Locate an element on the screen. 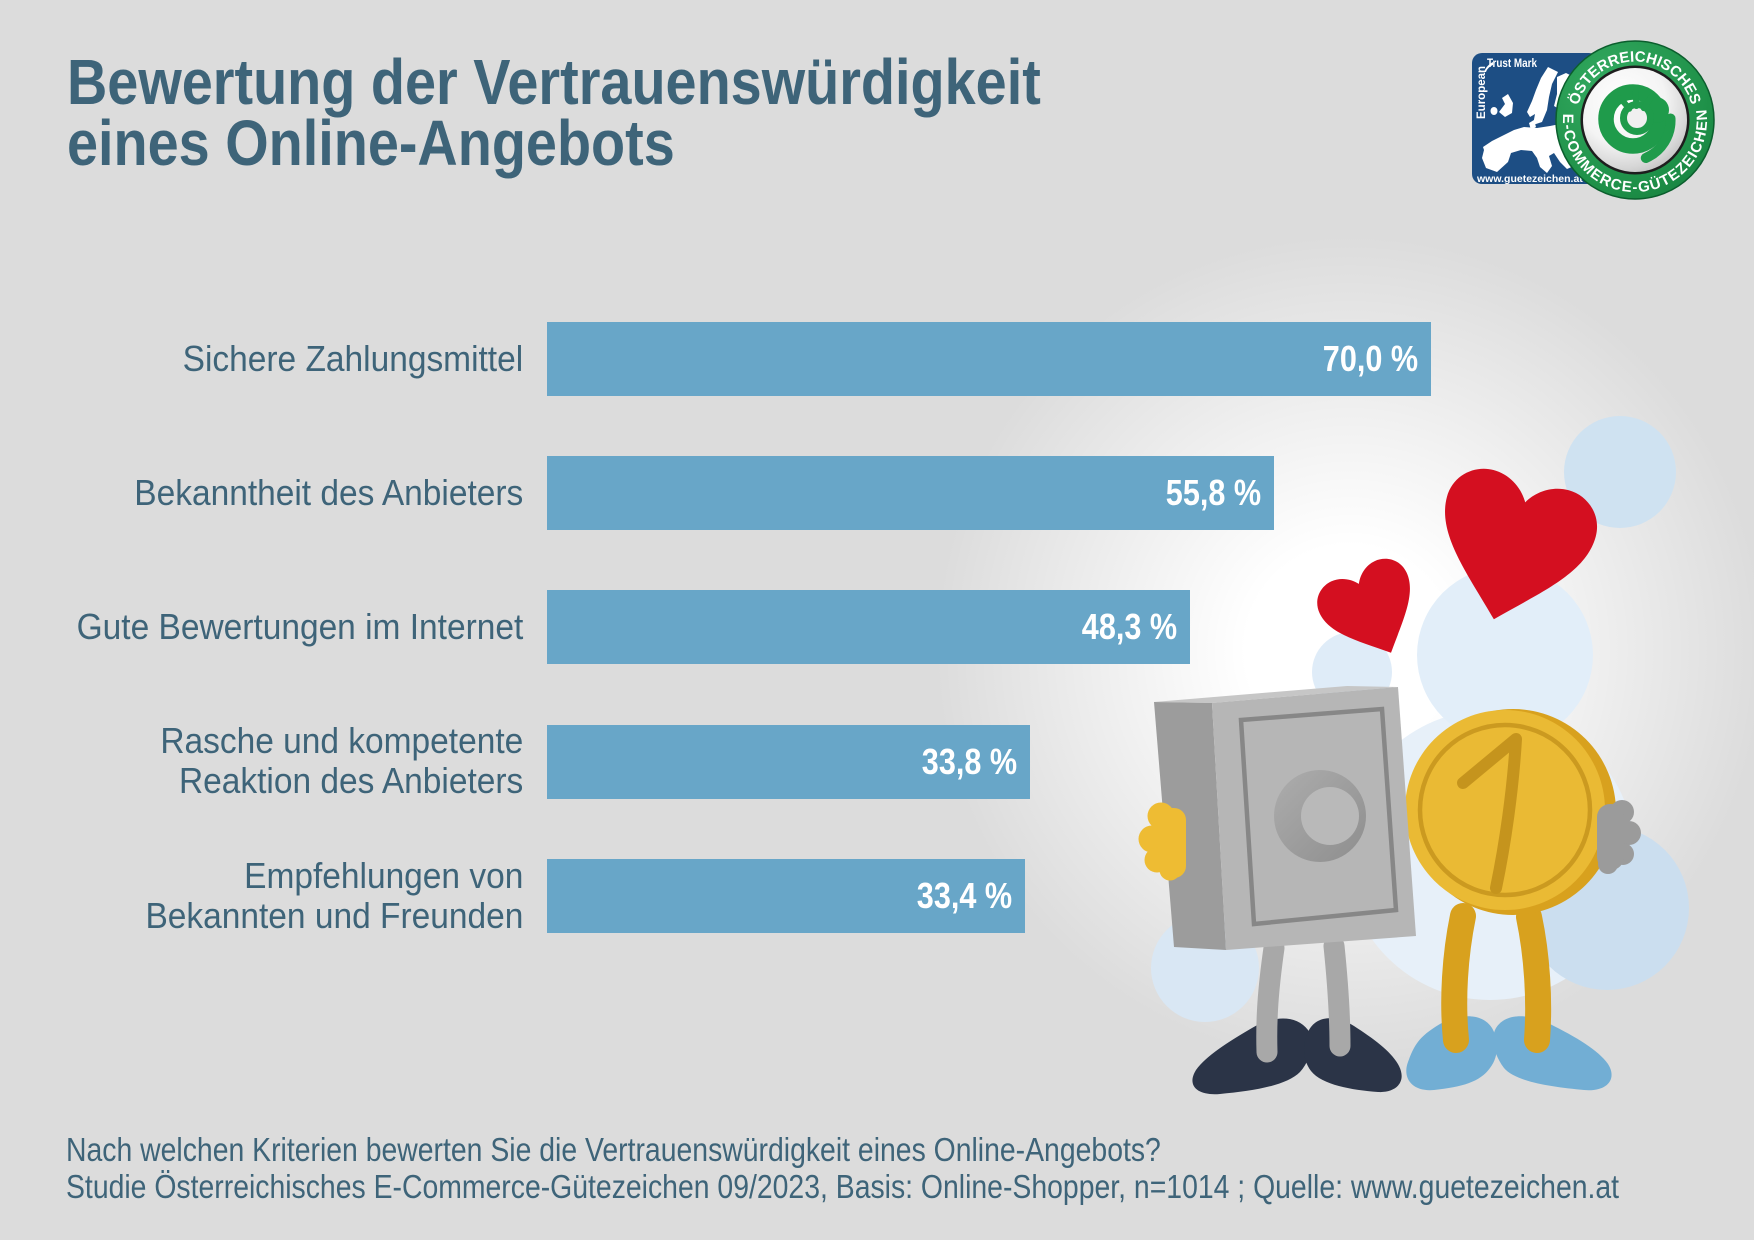 Image resolution: width=1754 pixels, height=1240 pixels. svg-text: www.guetezeichen.at is located at coordinates (1529, 179).